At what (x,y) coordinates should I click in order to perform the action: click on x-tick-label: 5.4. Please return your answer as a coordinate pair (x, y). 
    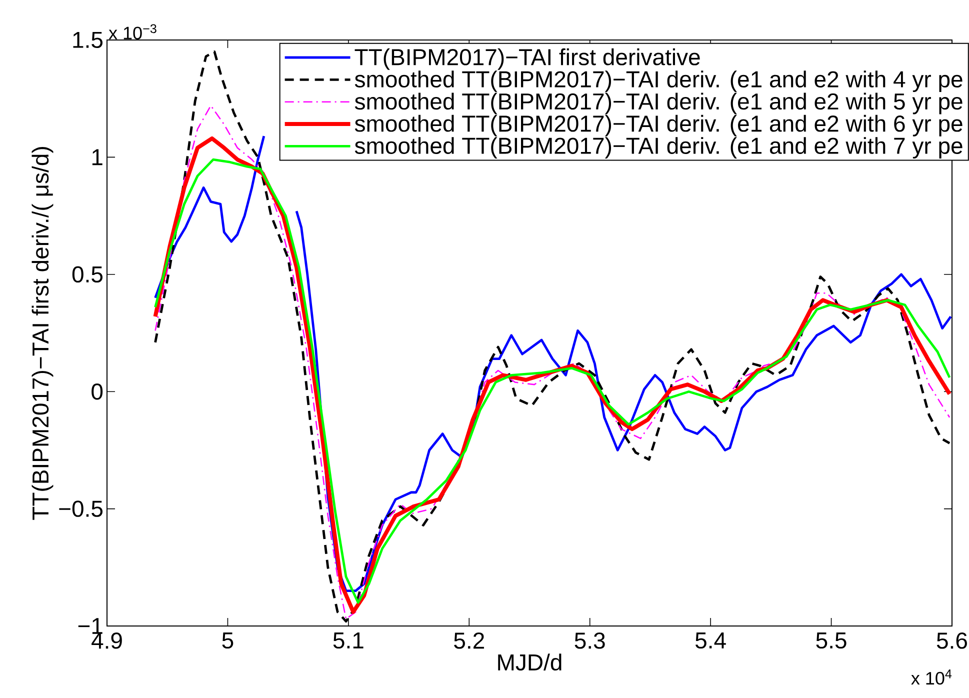
    Looking at the image, I should click on (711, 640).